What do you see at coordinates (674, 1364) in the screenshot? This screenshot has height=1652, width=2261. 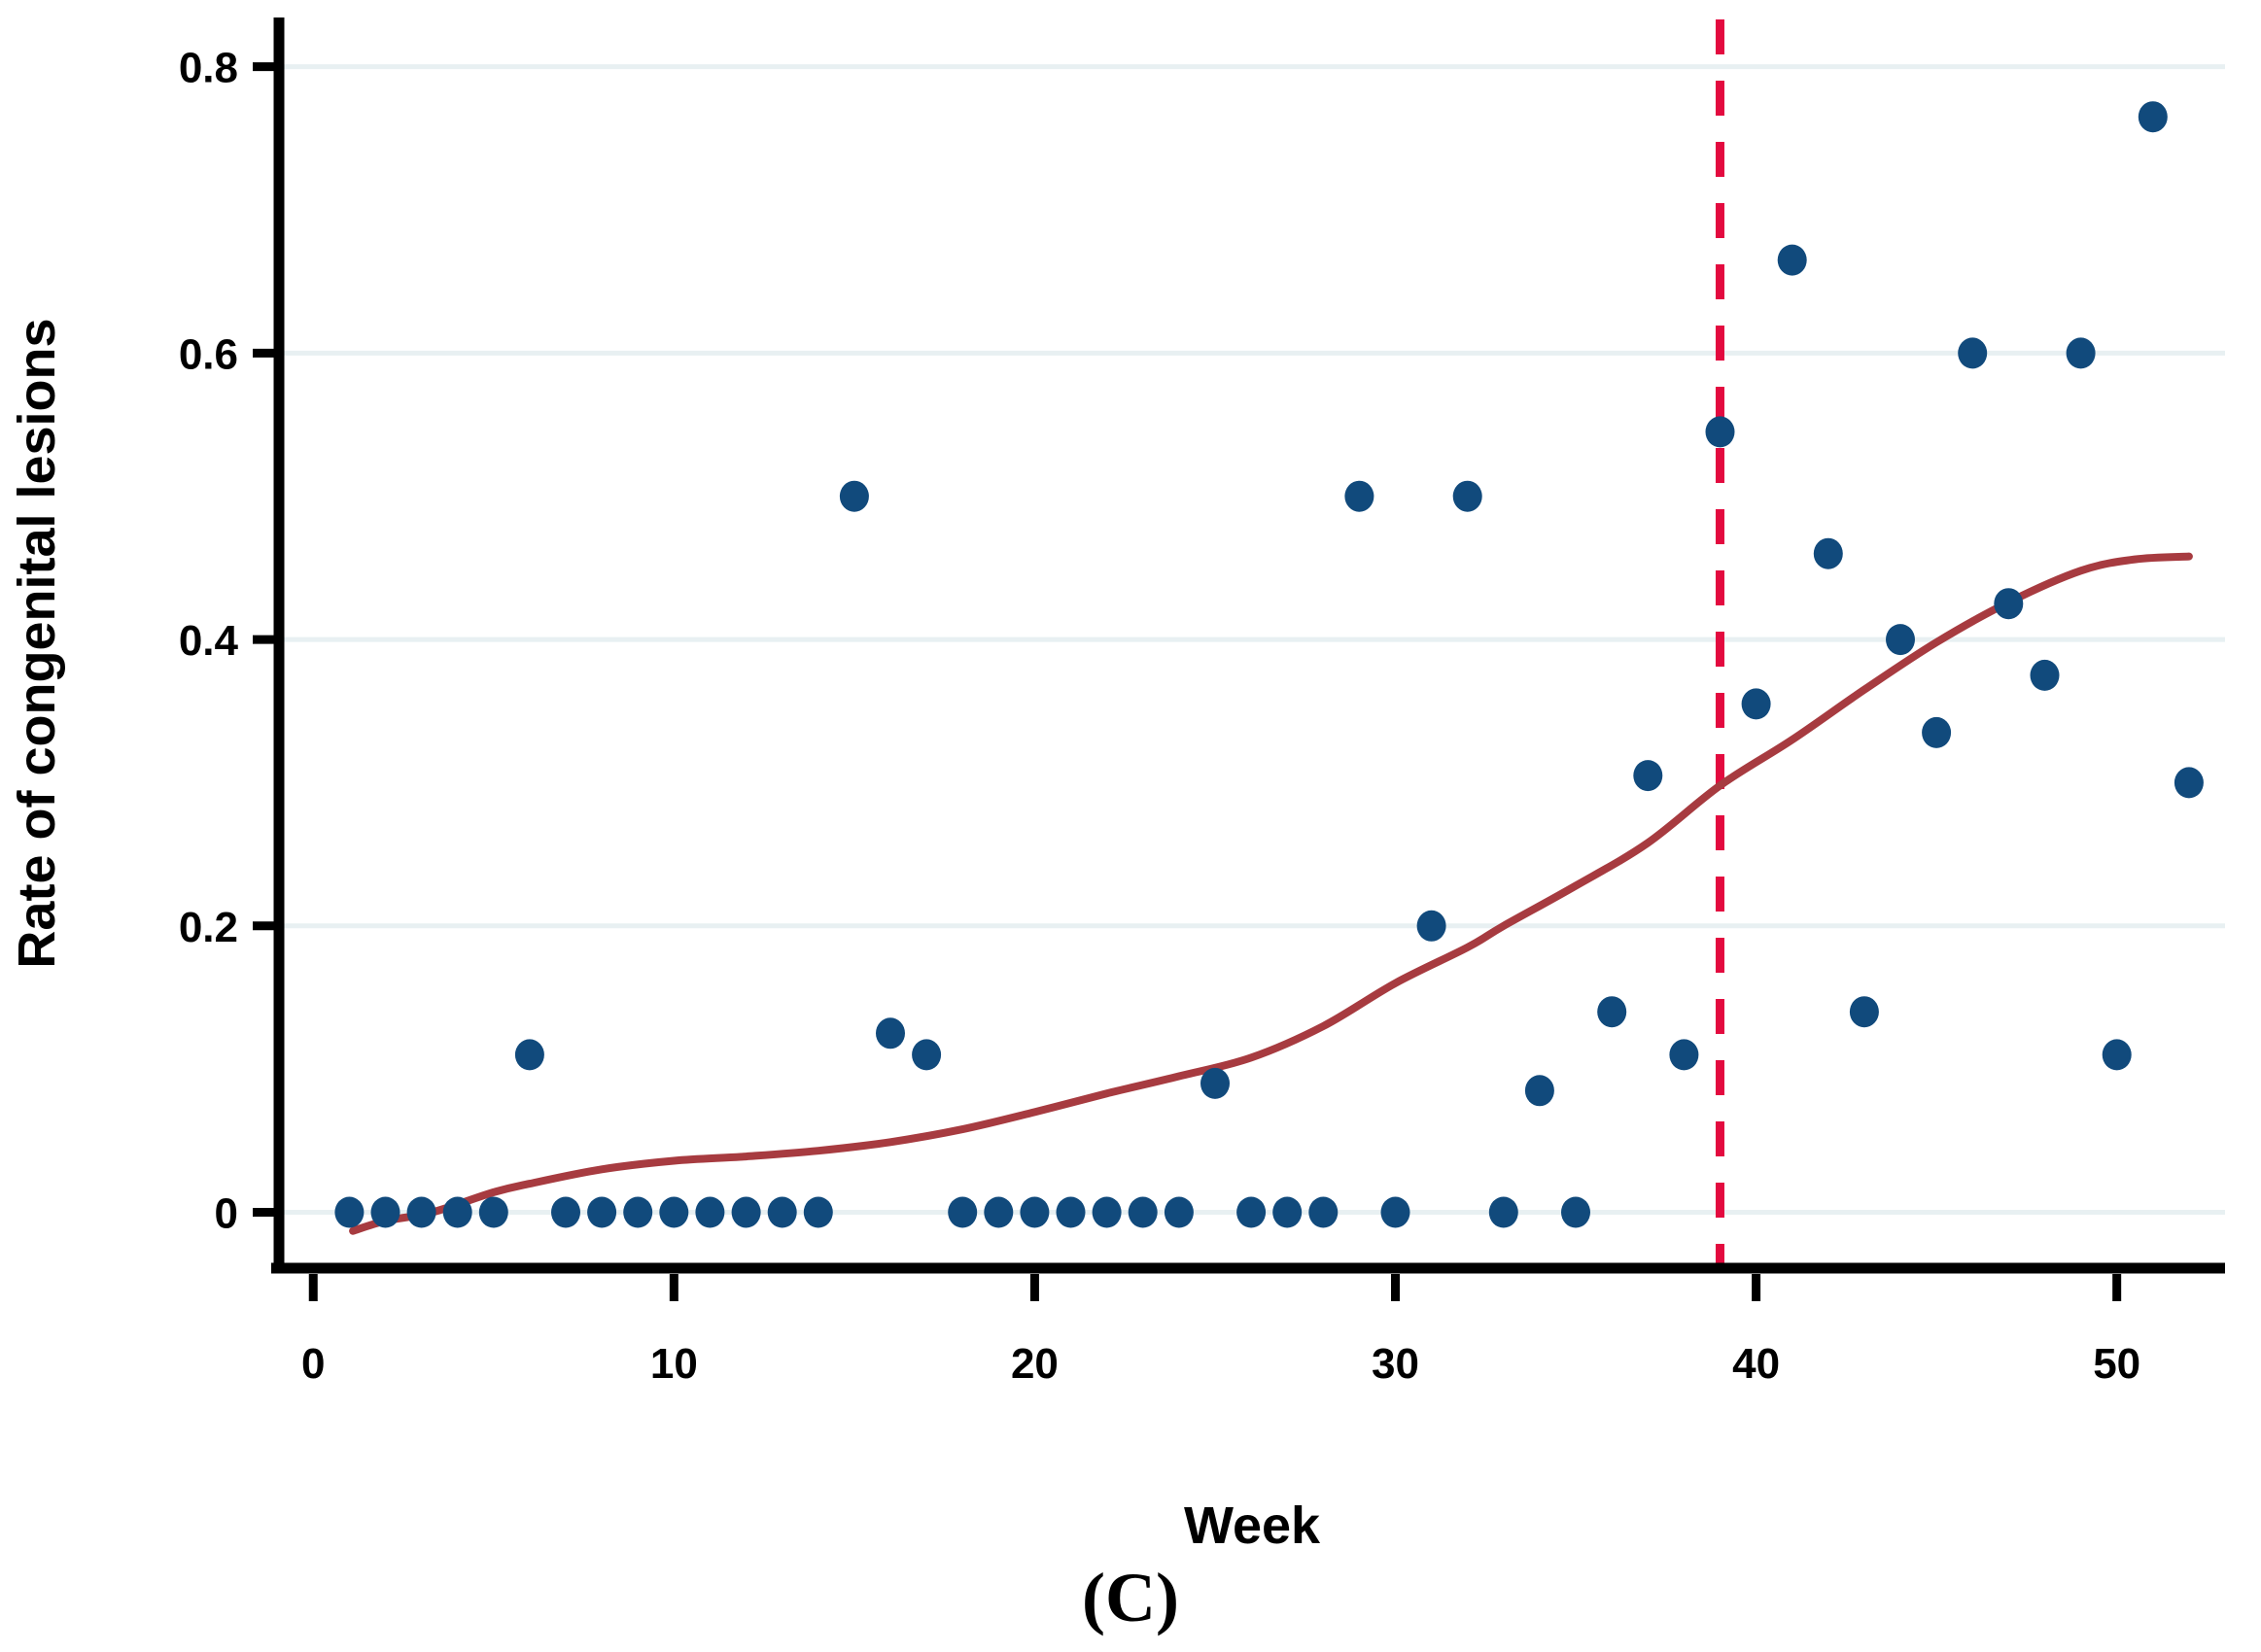 I see `x-tick-label: 10` at bounding box center [674, 1364].